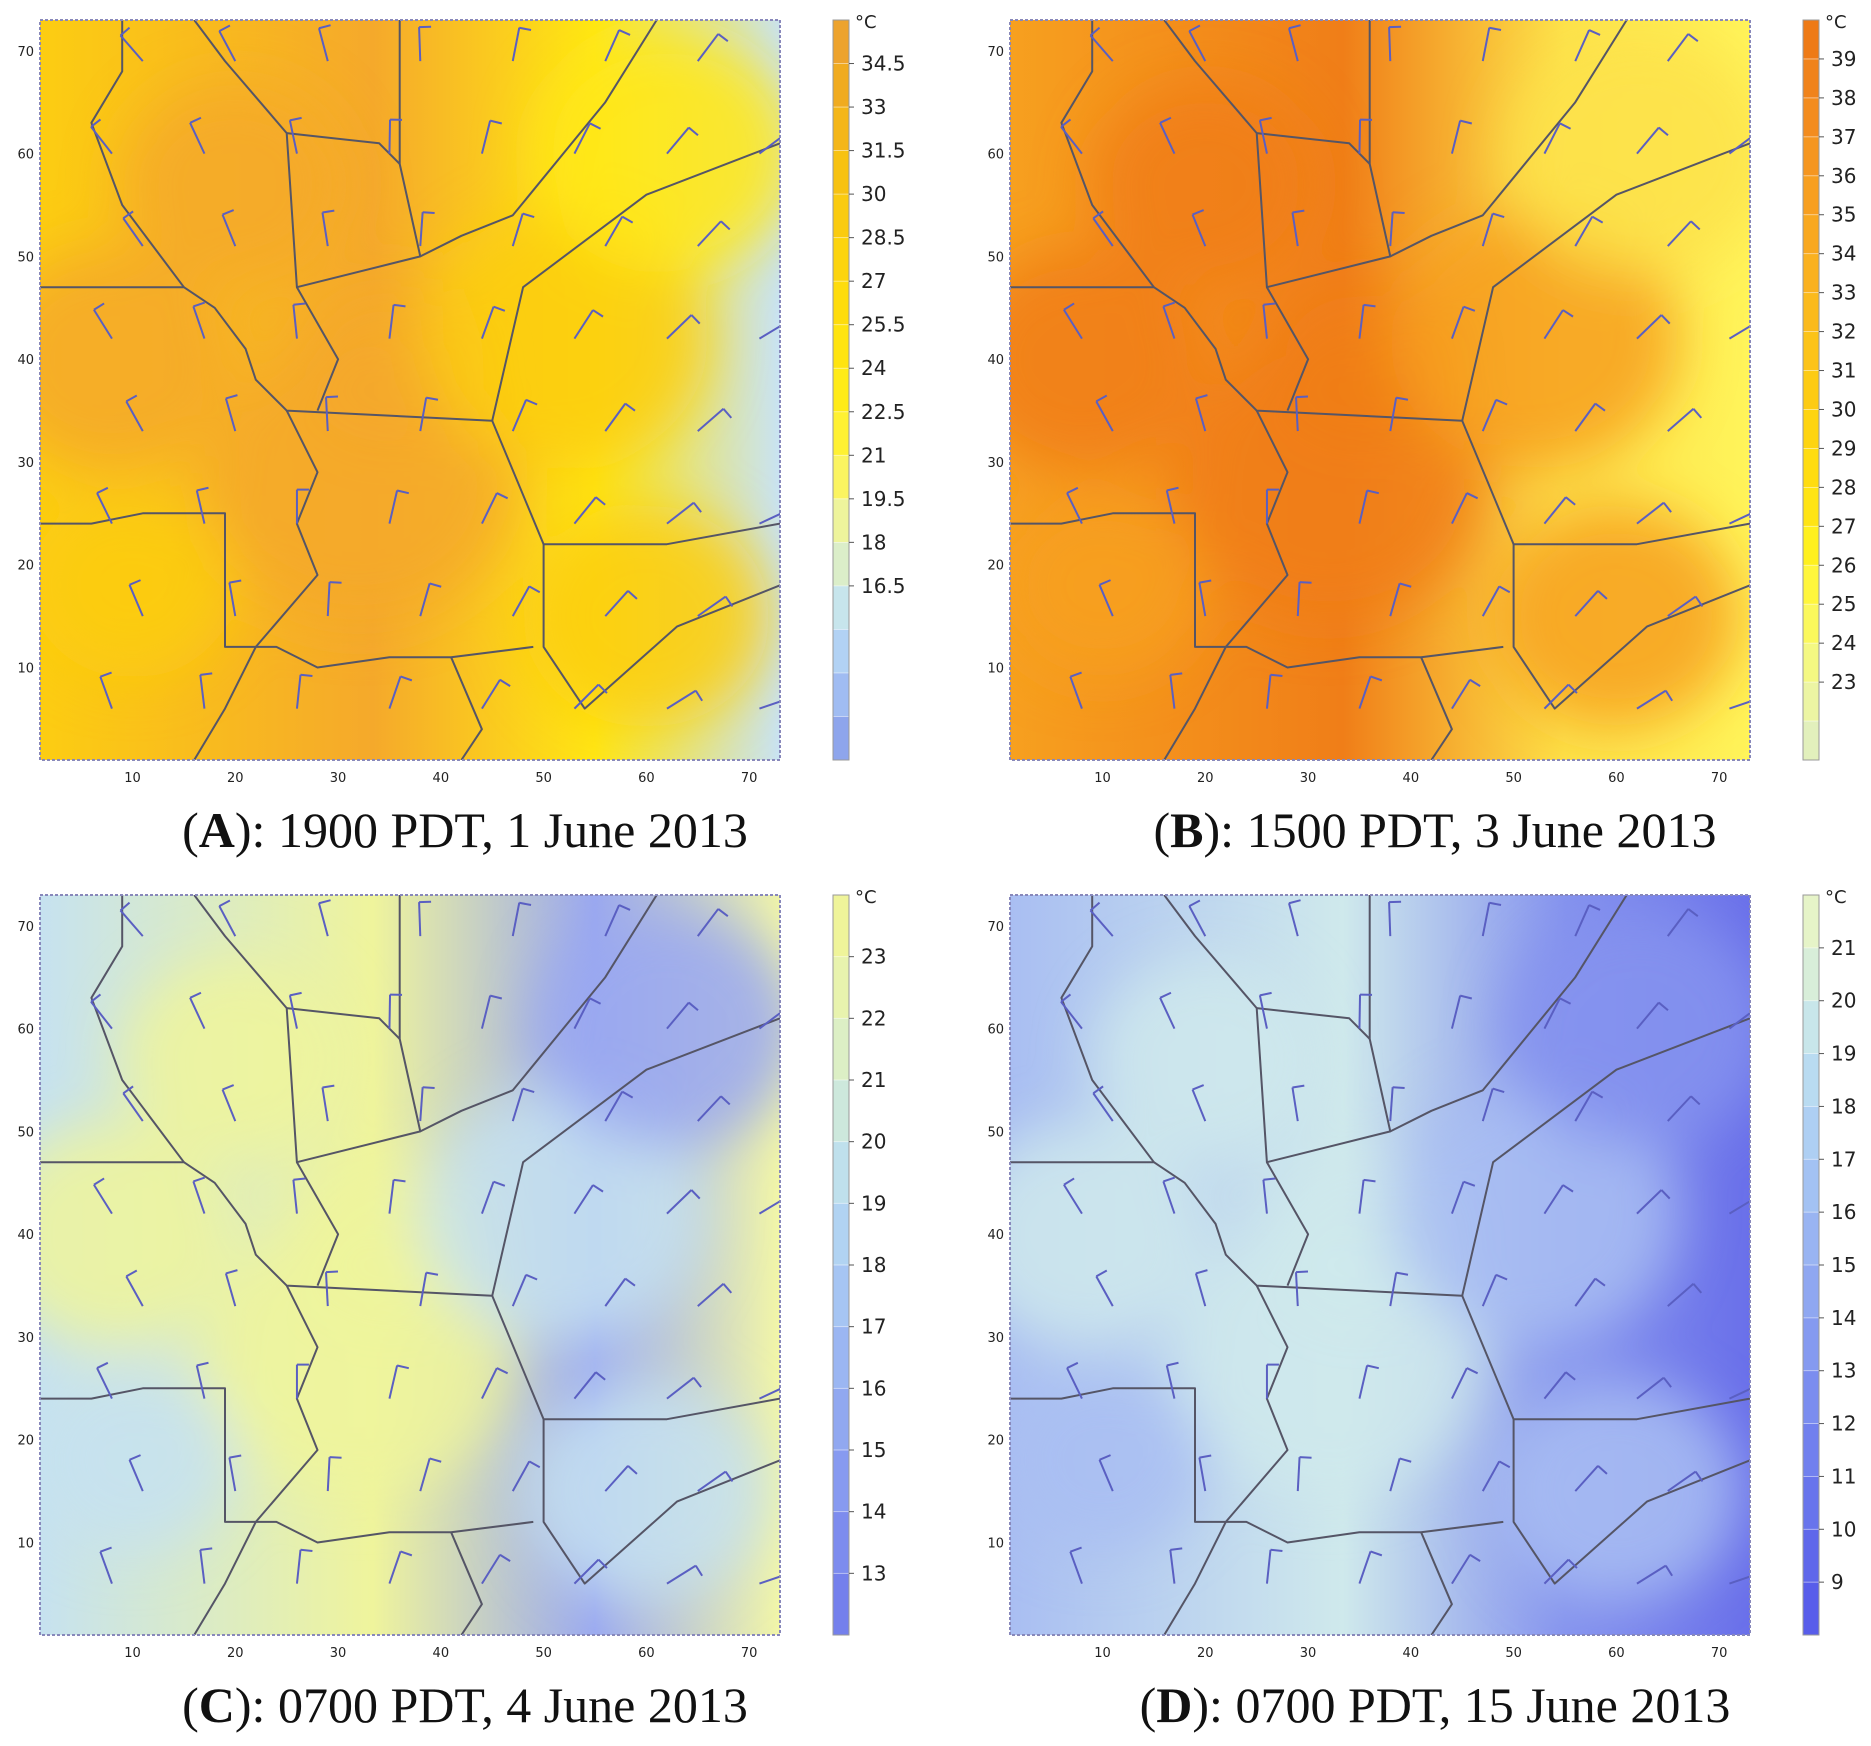 Image resolution: width=1871 pixels, height=1746 pixels. Describe the element at coordinates (873, 957) in the screenshot. I see `colorbar-label: 23` at that location.